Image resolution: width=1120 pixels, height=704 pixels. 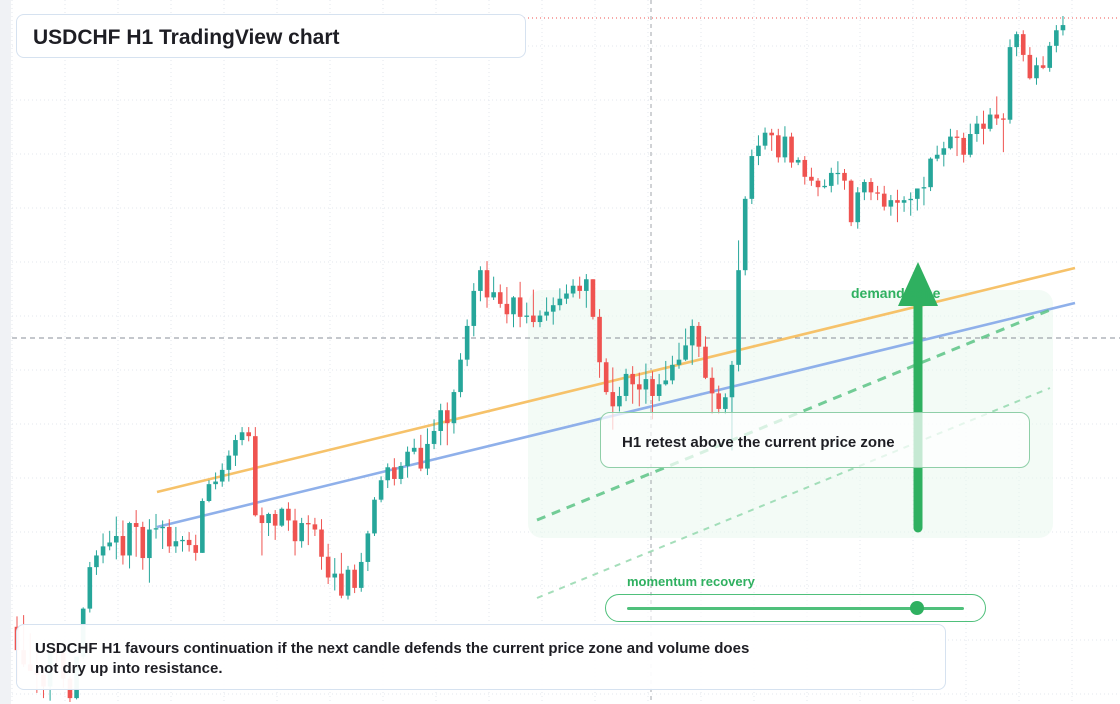 What do you see at coordinates (815, 440) in the screenshot?
I see `retest-callout: H1 retest above the current price zone` at bounding box center [815, 440].